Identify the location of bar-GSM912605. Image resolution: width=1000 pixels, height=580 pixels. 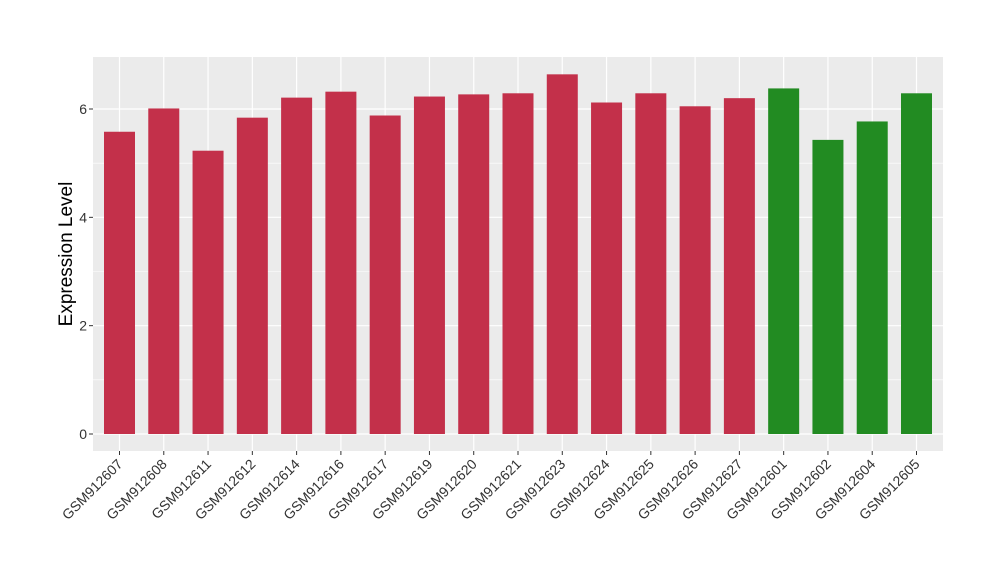
(916, 264).